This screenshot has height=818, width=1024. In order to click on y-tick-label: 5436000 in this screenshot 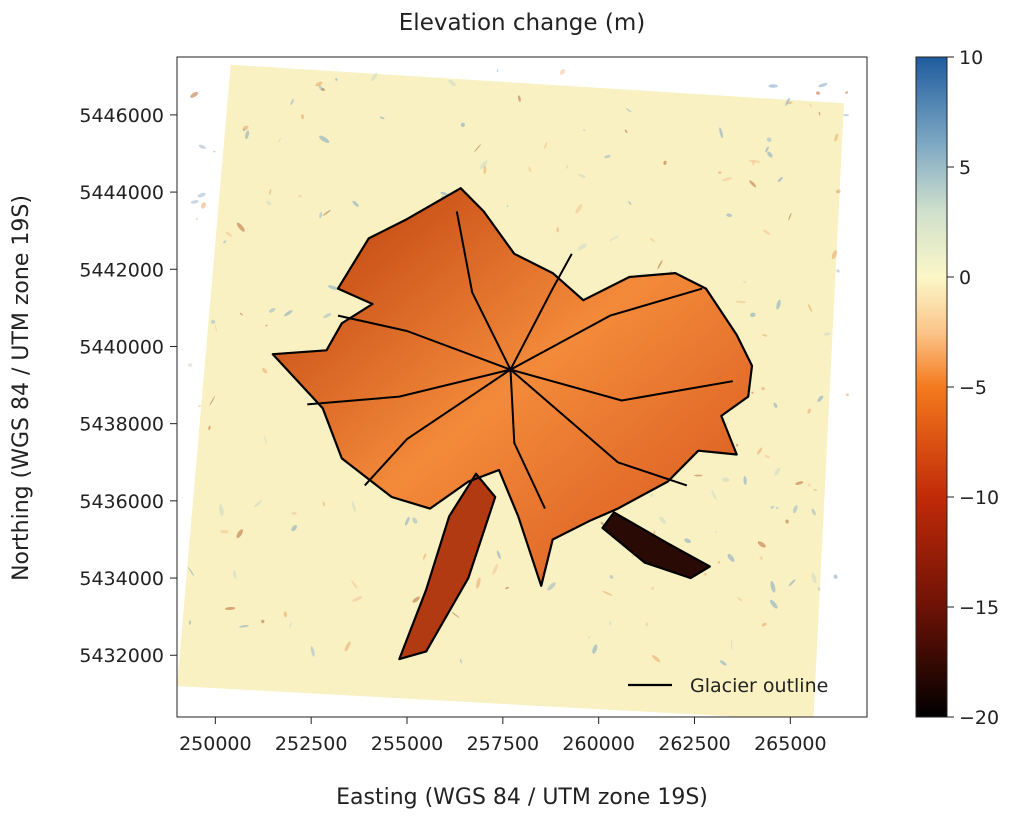, I will do `click(121, 502)`.